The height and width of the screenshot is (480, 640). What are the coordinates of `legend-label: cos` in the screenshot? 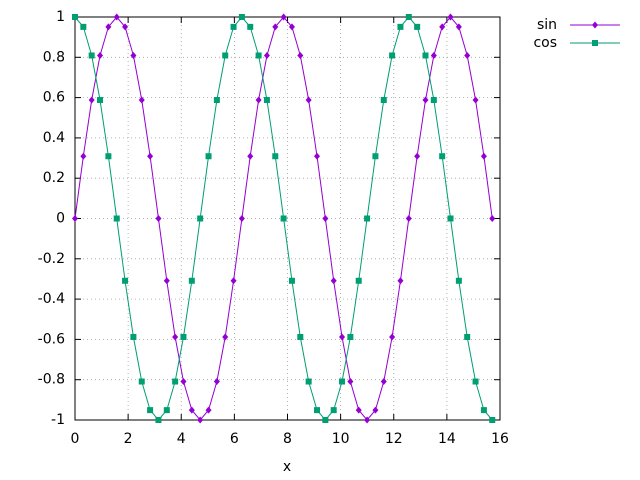 It's located at (545, 43).